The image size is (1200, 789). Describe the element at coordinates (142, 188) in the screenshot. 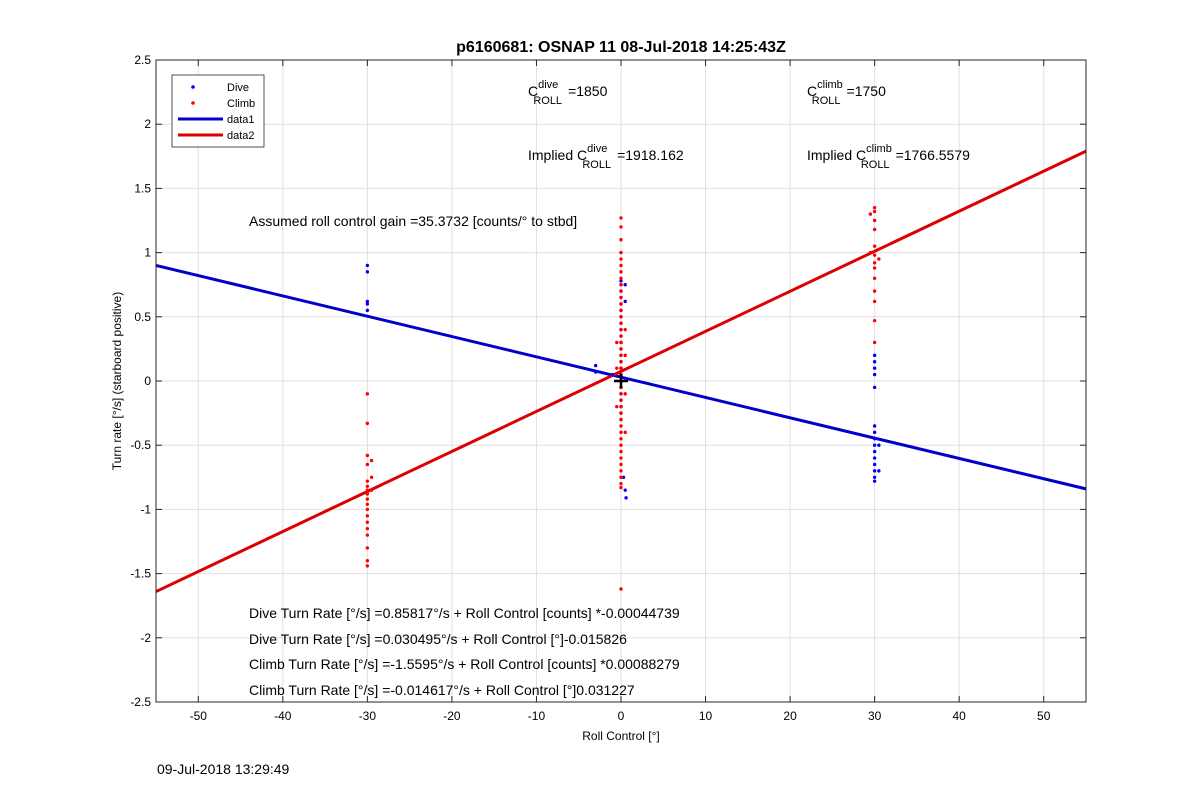

I see `y-tick-label: 1.5` at that location.